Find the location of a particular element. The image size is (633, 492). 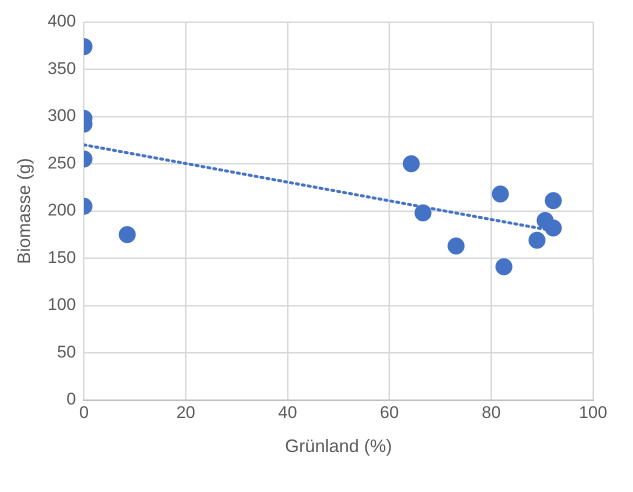

x-tick-label: 20 is located at coordinates (186, 412).